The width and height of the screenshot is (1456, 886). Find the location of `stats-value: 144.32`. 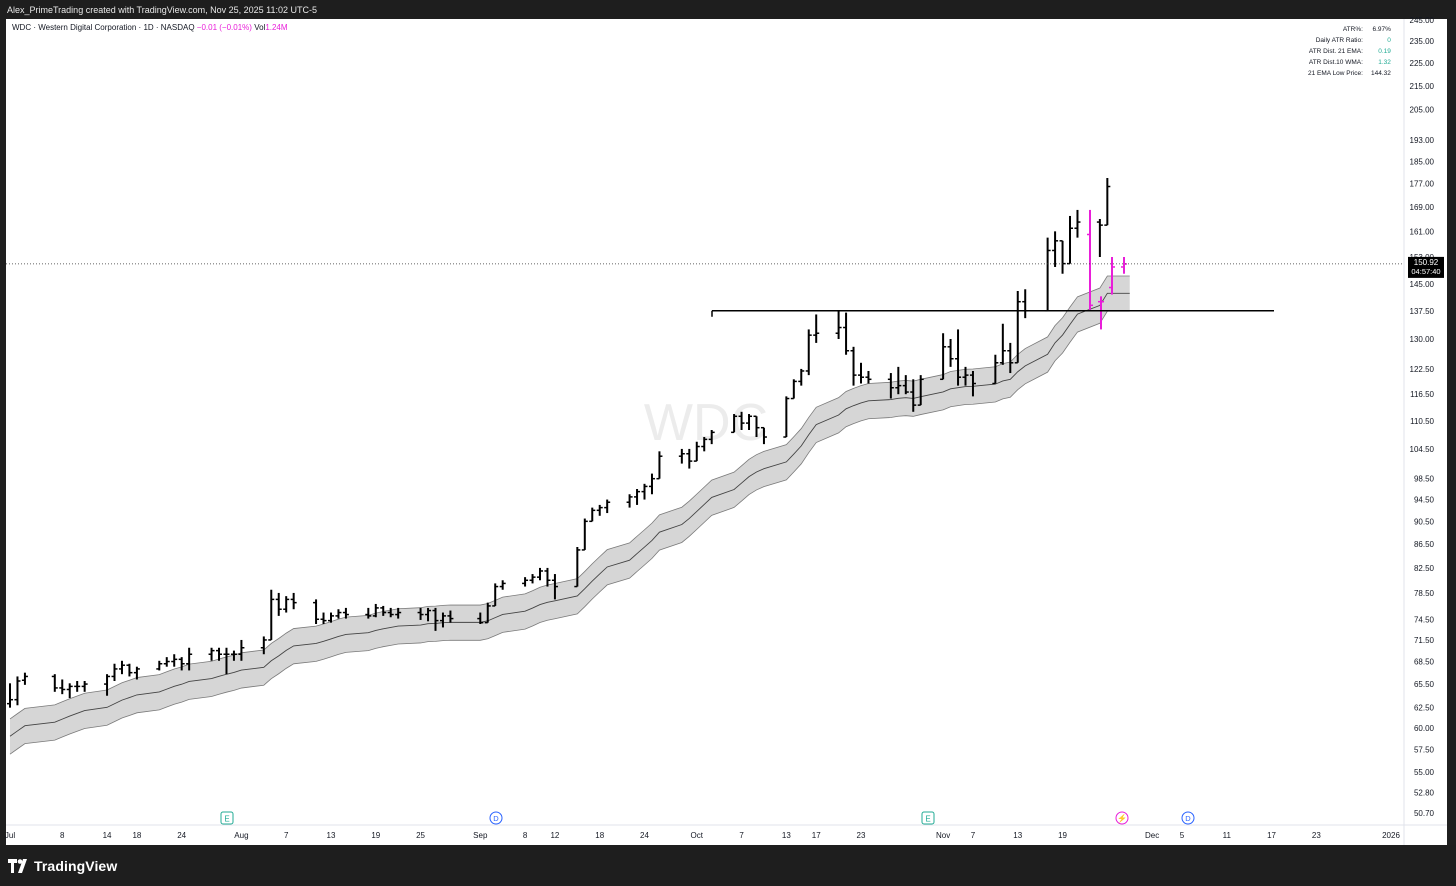

stats-value: 144.32 is located at coordinates (1381, 73).